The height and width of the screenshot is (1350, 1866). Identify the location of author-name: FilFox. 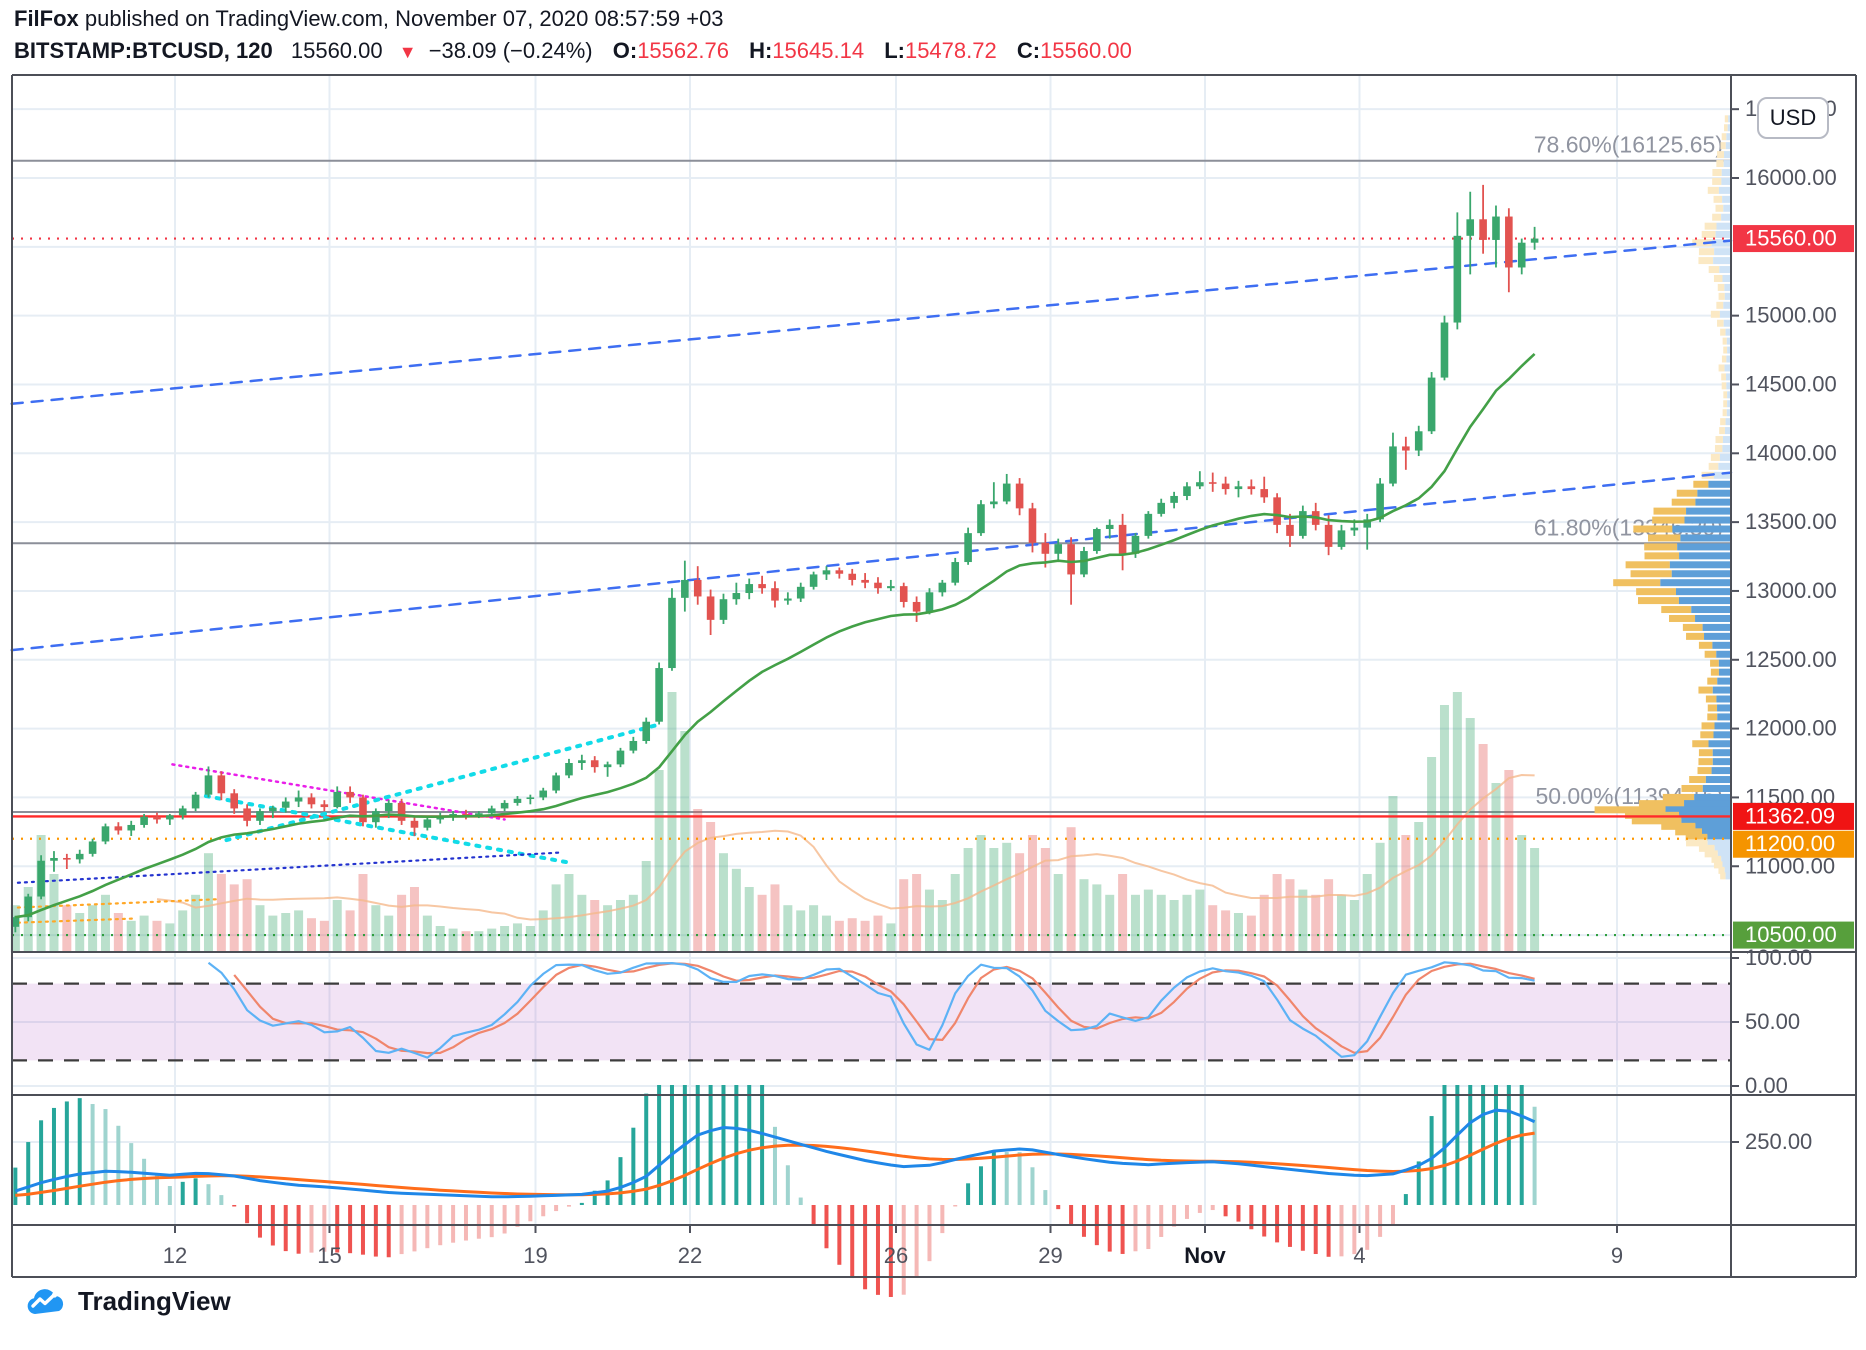
(46, 18).